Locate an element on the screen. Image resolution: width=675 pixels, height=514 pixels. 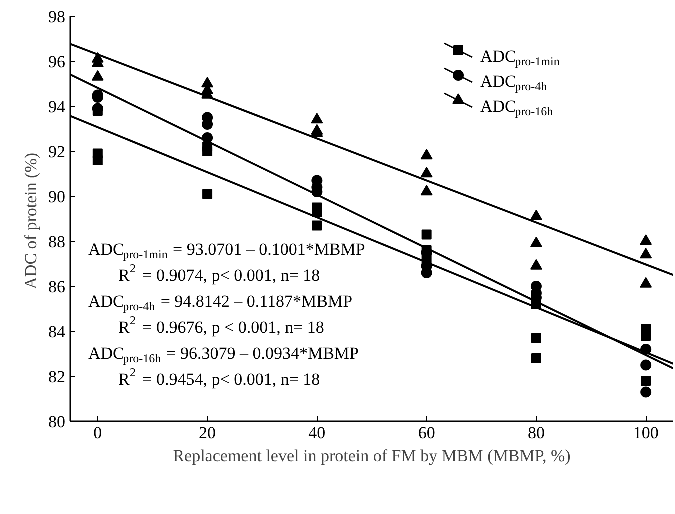
x-tick-label: 0 is located at coordinates (98, 433).